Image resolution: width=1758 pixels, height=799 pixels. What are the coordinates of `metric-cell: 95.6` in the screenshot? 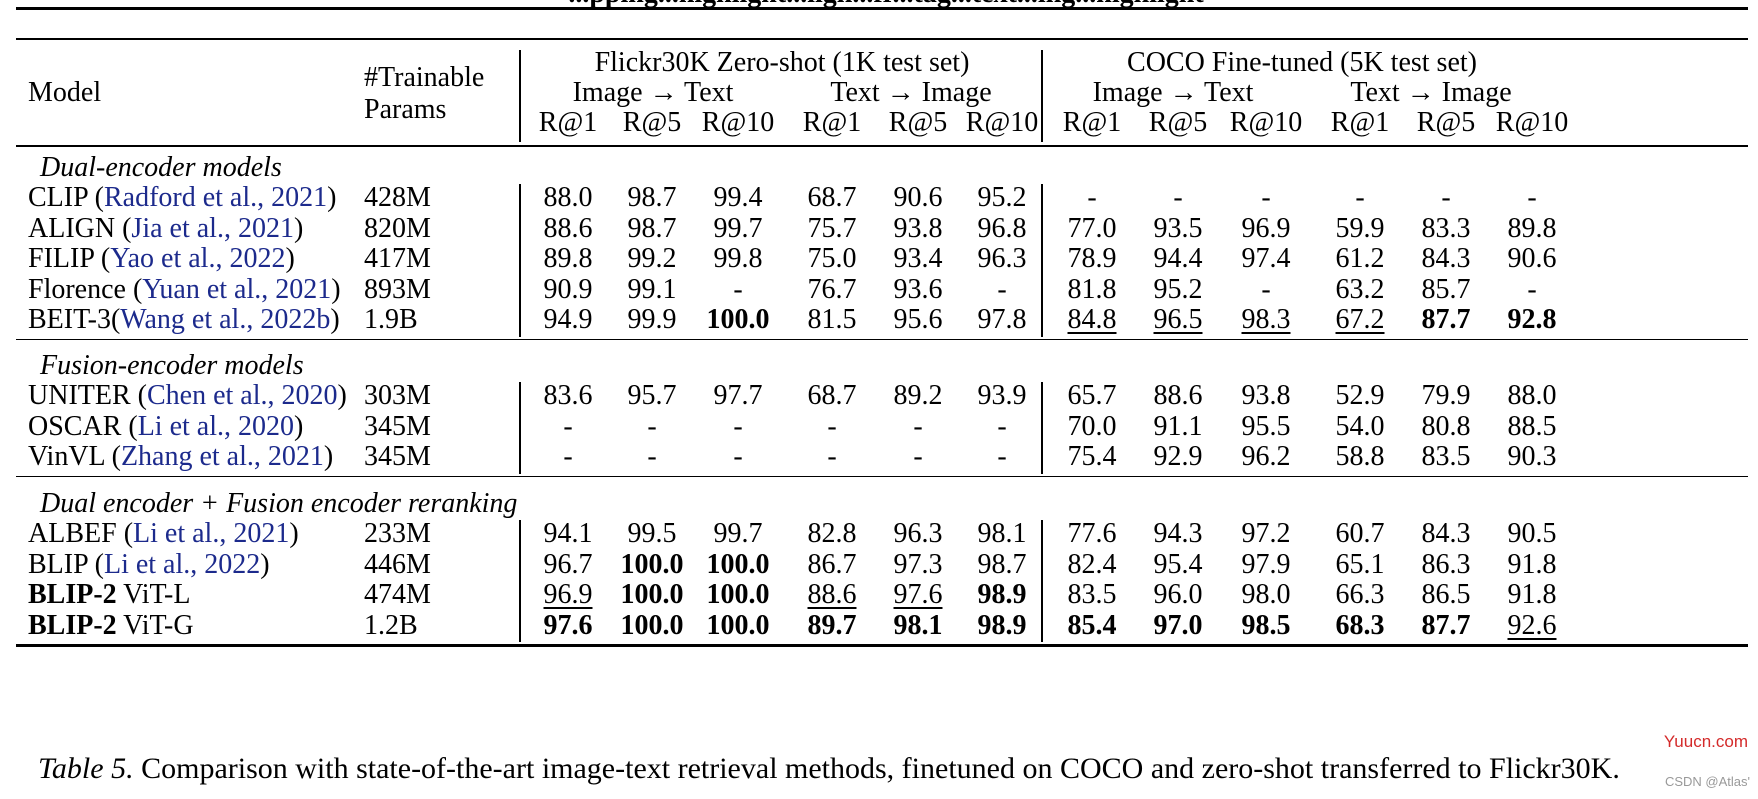 It's located at (918, 319).